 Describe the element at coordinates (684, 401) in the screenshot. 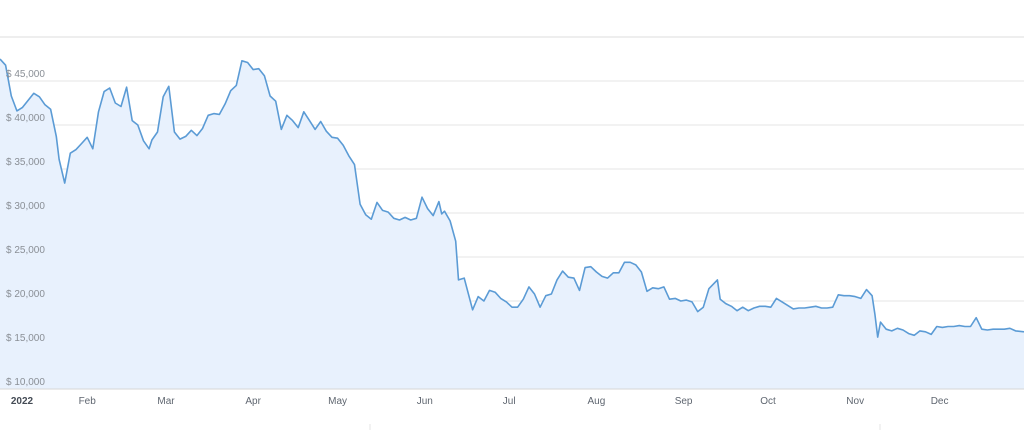

I see `x-tick-label: Sep` at that location.